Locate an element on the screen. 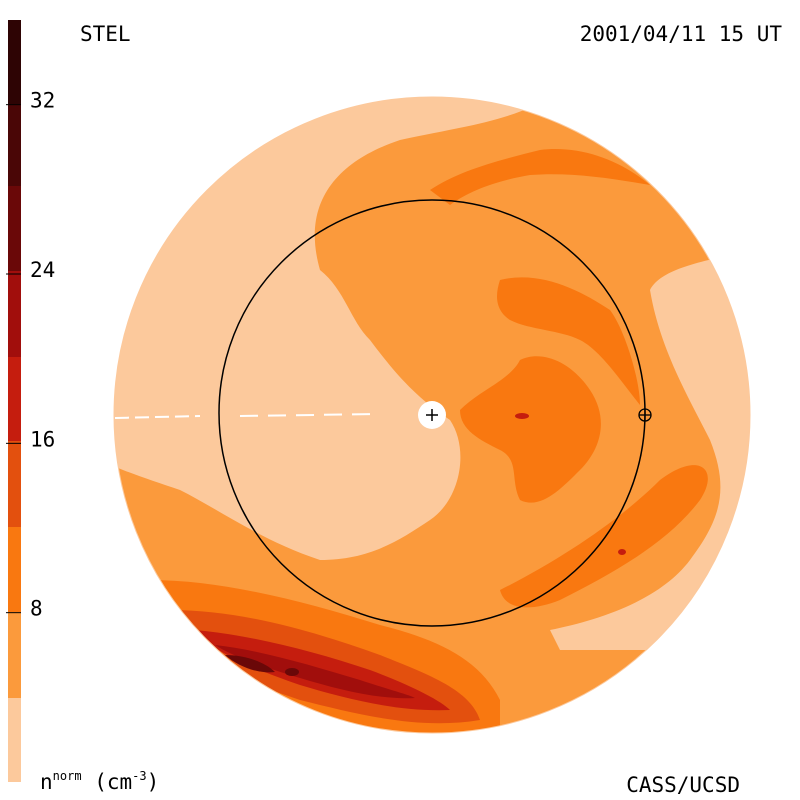  local-max-right is located at coordinates (622, 552).